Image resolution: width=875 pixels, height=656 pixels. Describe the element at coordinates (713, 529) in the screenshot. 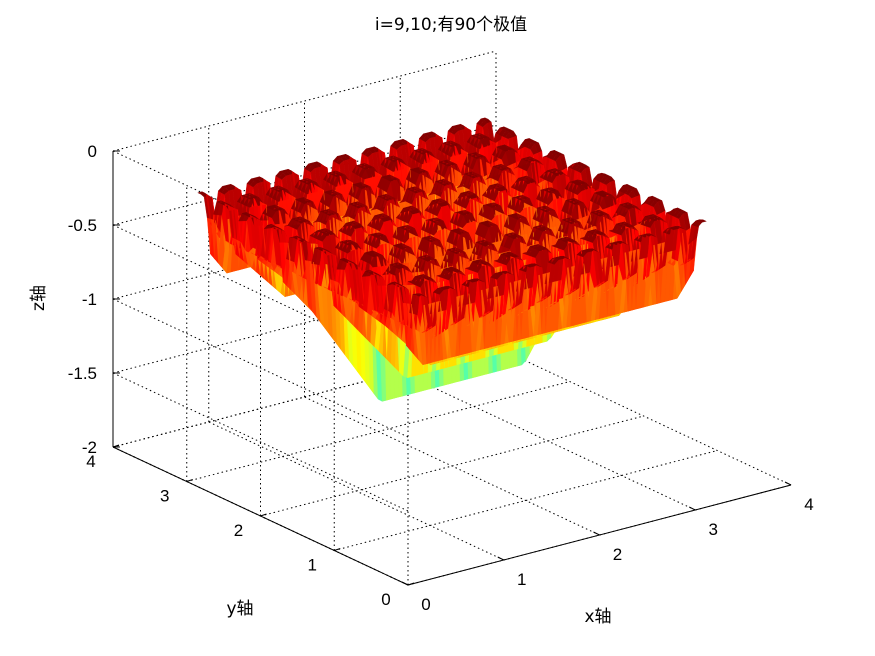

I see `x-tick-label-3: 3` at that location.